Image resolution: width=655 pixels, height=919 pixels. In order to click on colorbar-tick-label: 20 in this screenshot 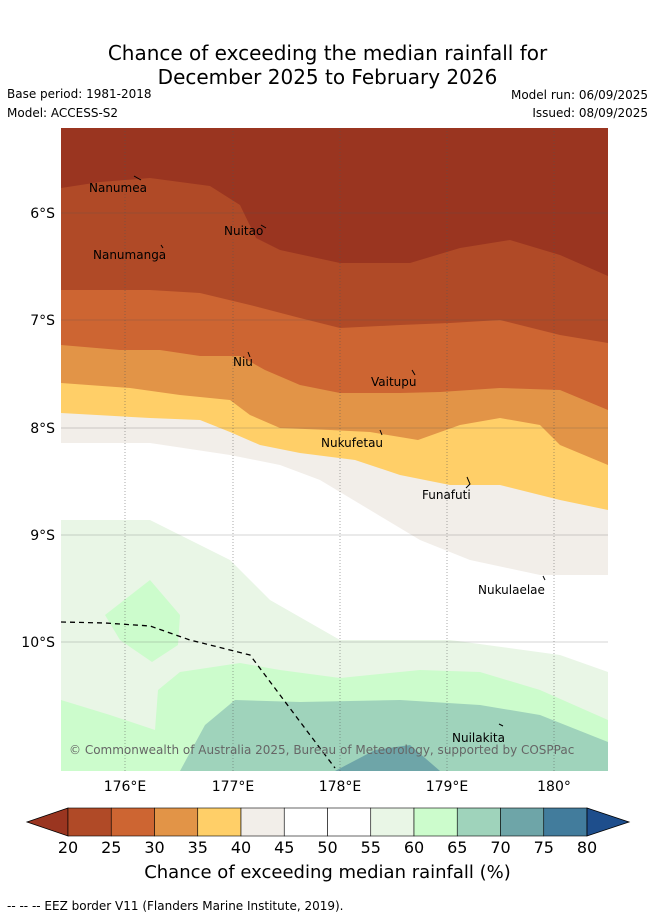, I will do `click(68, 847)`.